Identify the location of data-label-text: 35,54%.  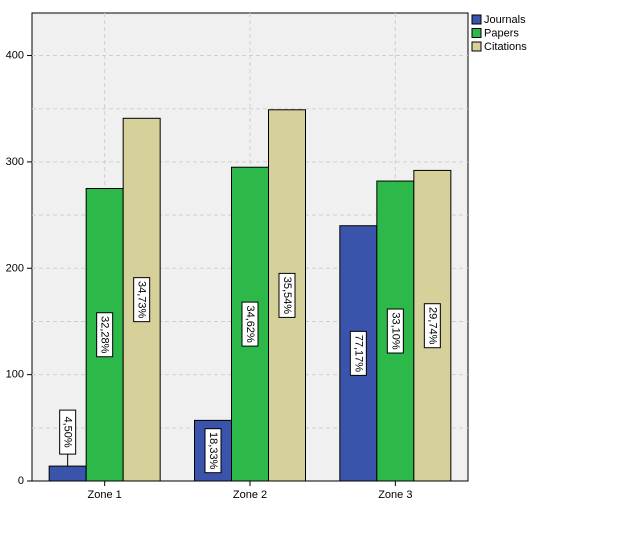
(287, 296).